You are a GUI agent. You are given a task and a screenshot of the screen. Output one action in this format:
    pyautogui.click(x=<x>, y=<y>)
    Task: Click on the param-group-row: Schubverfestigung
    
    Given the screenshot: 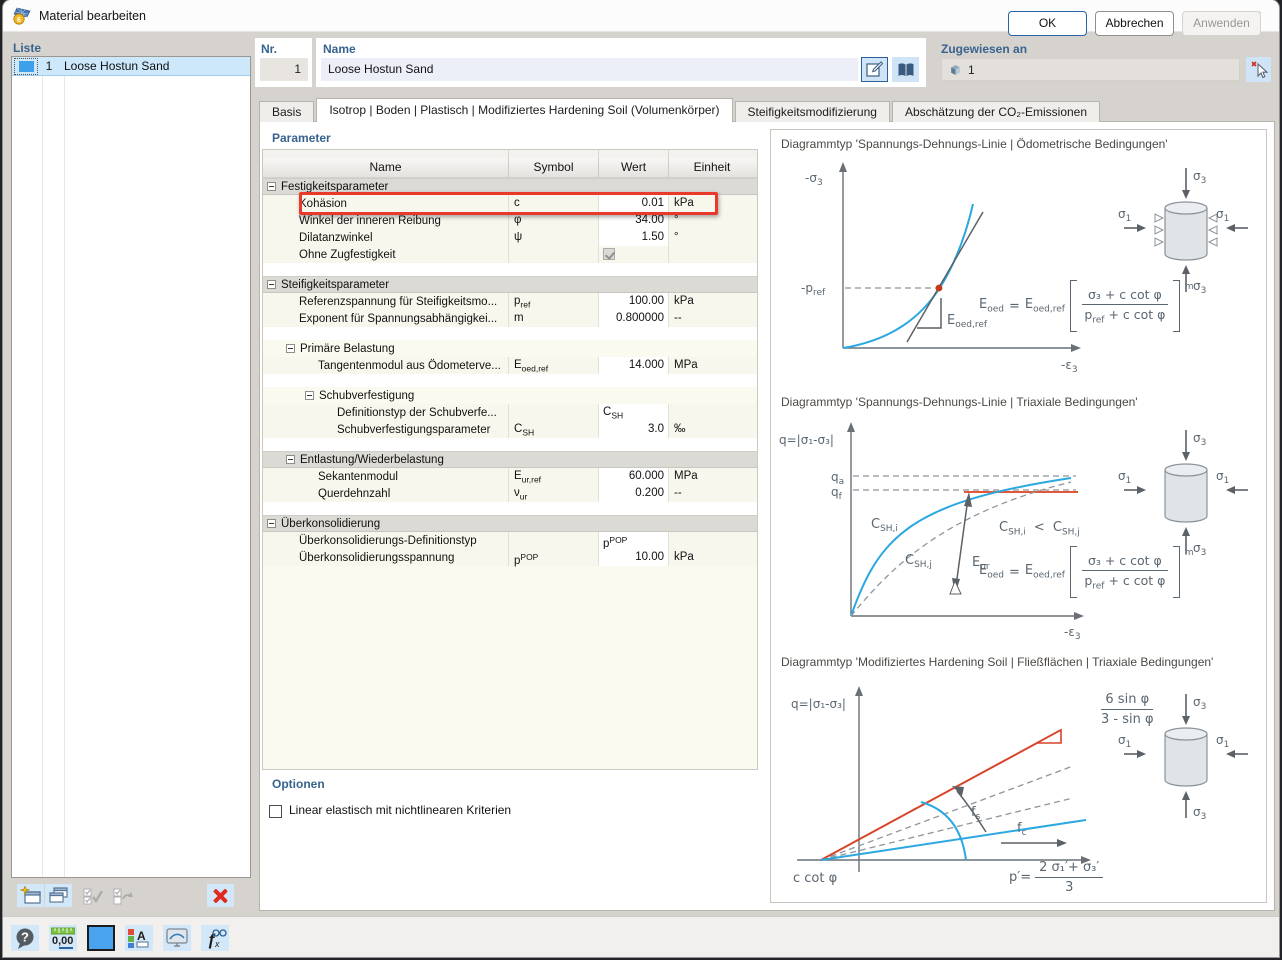 What is the action you would take?
    pyautogui.click(x=510, y=395)
    